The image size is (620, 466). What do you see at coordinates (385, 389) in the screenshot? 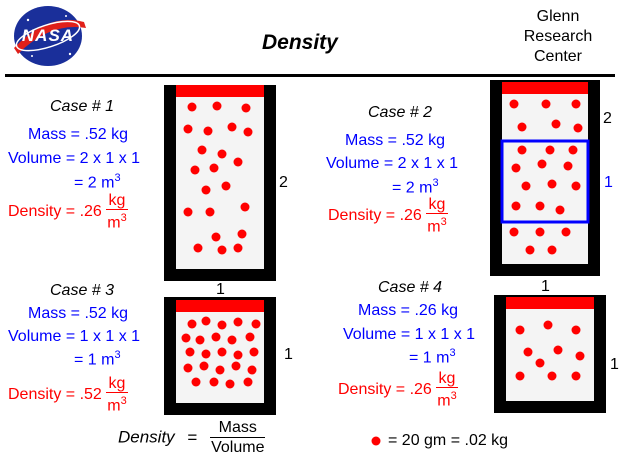
I see `case4-density-value: Density = .26` at bounding box center [385, 389].